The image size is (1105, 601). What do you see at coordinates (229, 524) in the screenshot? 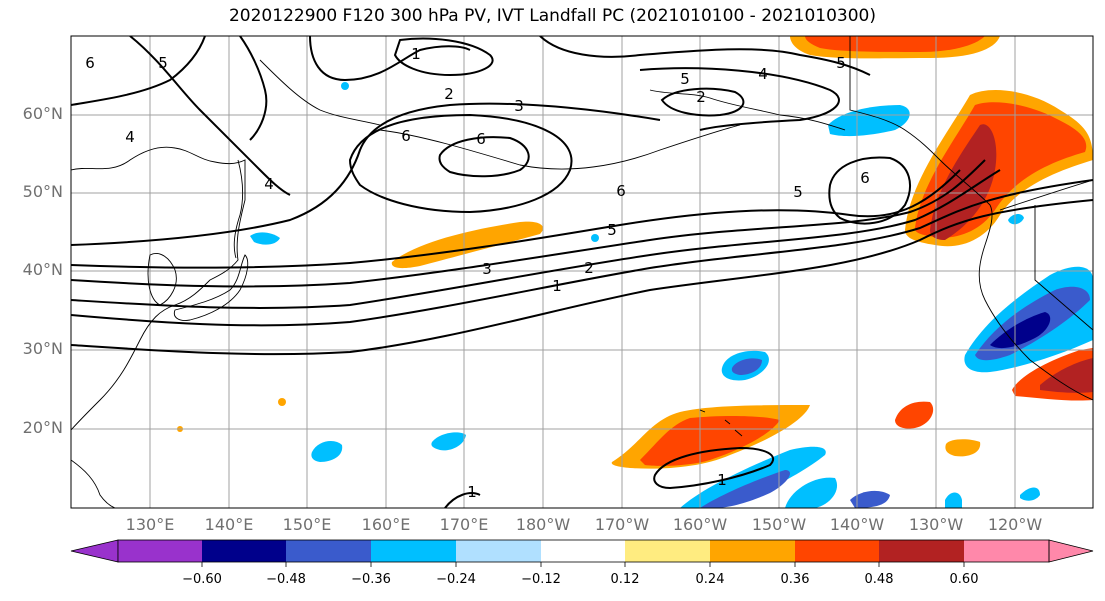
I see `lon-label: 140°E` at bounding box center [229, 524].